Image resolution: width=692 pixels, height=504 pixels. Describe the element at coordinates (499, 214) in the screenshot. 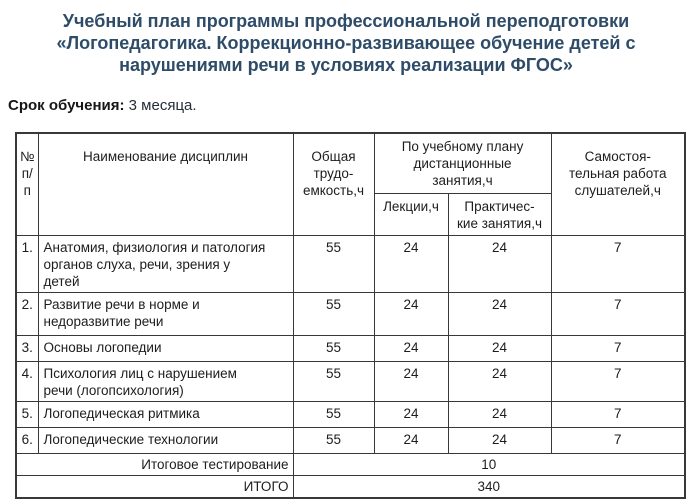

I see `col-header-practice: Практичес- кие занятия,ч` at that location.